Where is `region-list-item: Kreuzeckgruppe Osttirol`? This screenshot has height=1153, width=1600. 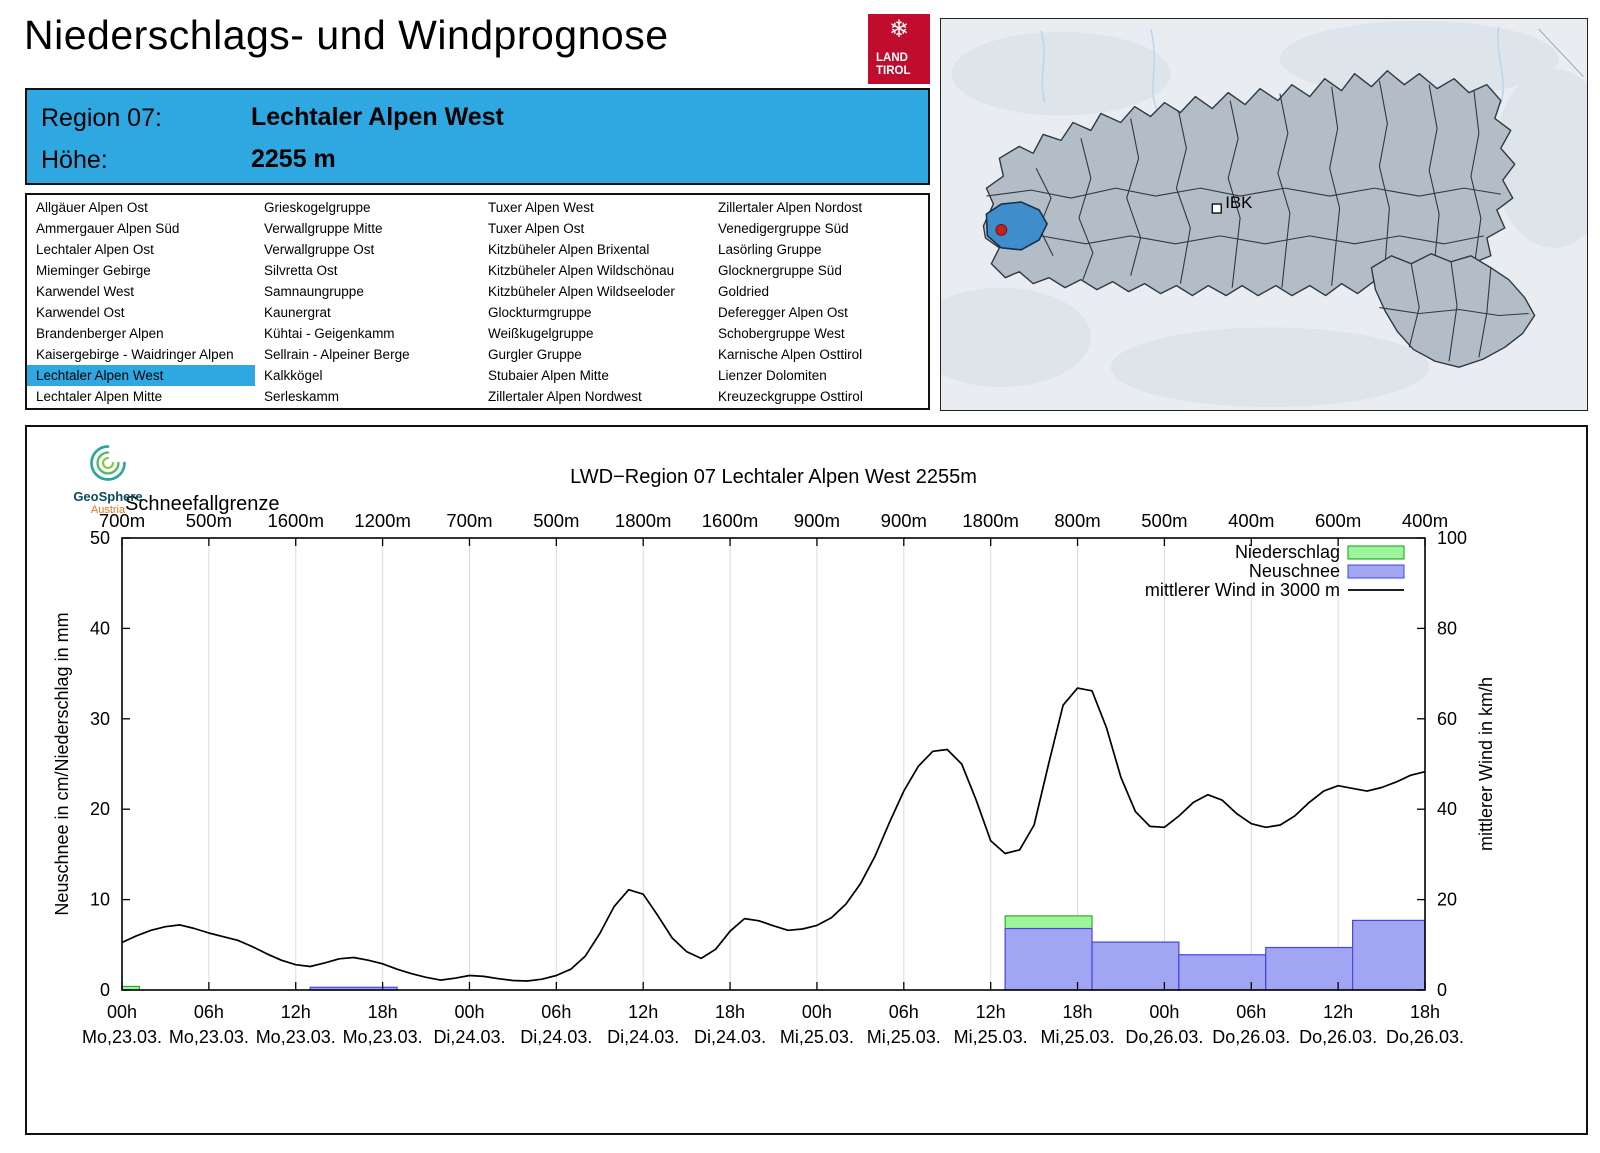 region-list-item: Kreuzeckgruppe Osttirol is located at coordinates (790, 396).